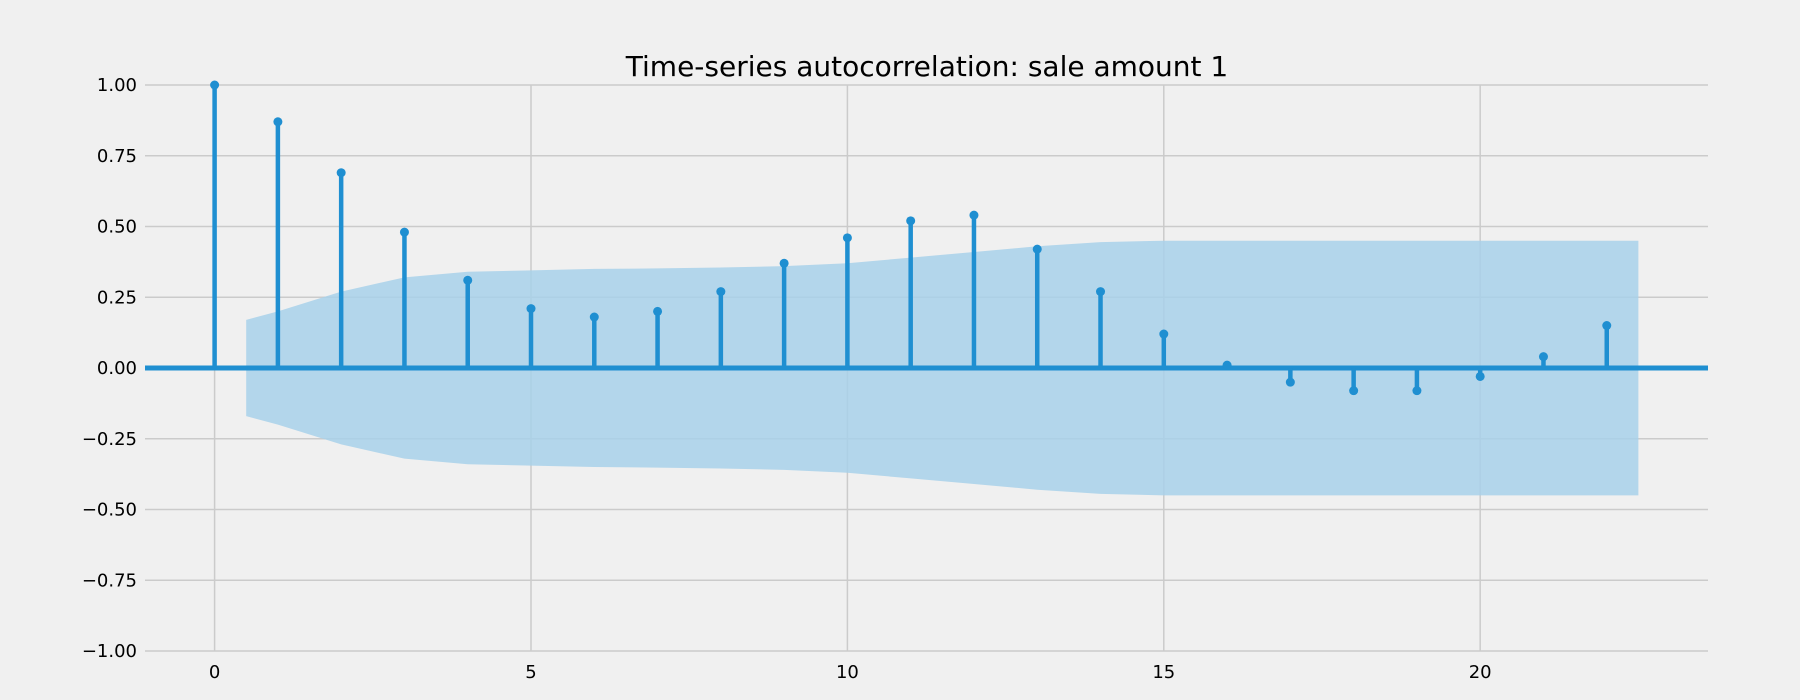 The image size is (1800, 700). What do you see at coordinates (117, 368) in the screenshot?
I see `y-tick-label: 0.00` at bounding box center [117, 368].